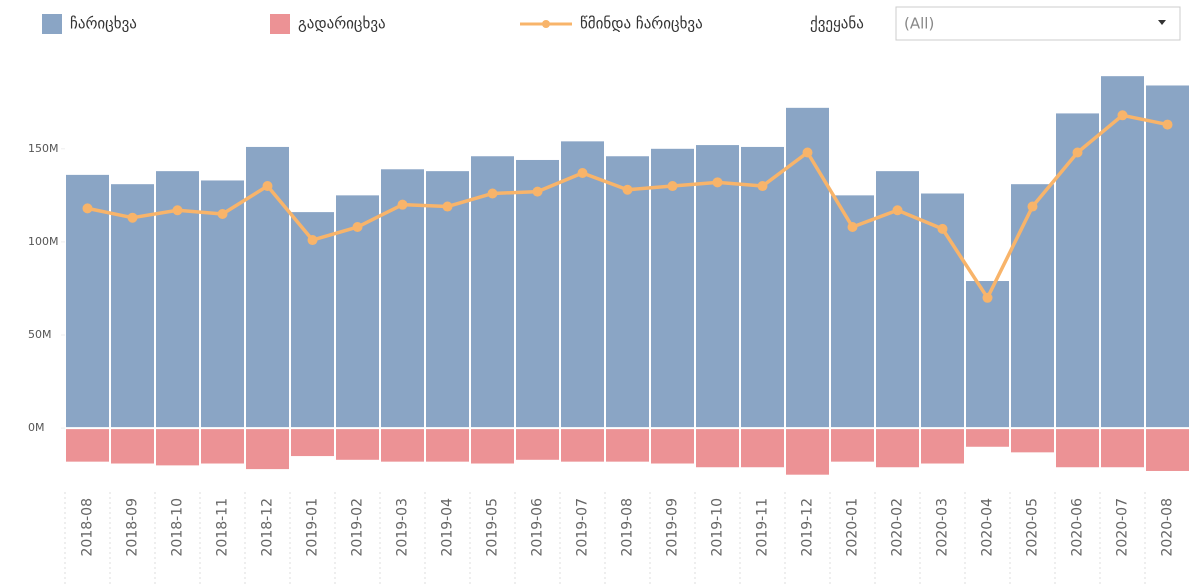 The height and width of the screenshot is (587, 1190). Describe the element at coordinates (673, 527) in the screenshot. I see `x-tick-label: 2019-09` at that location.